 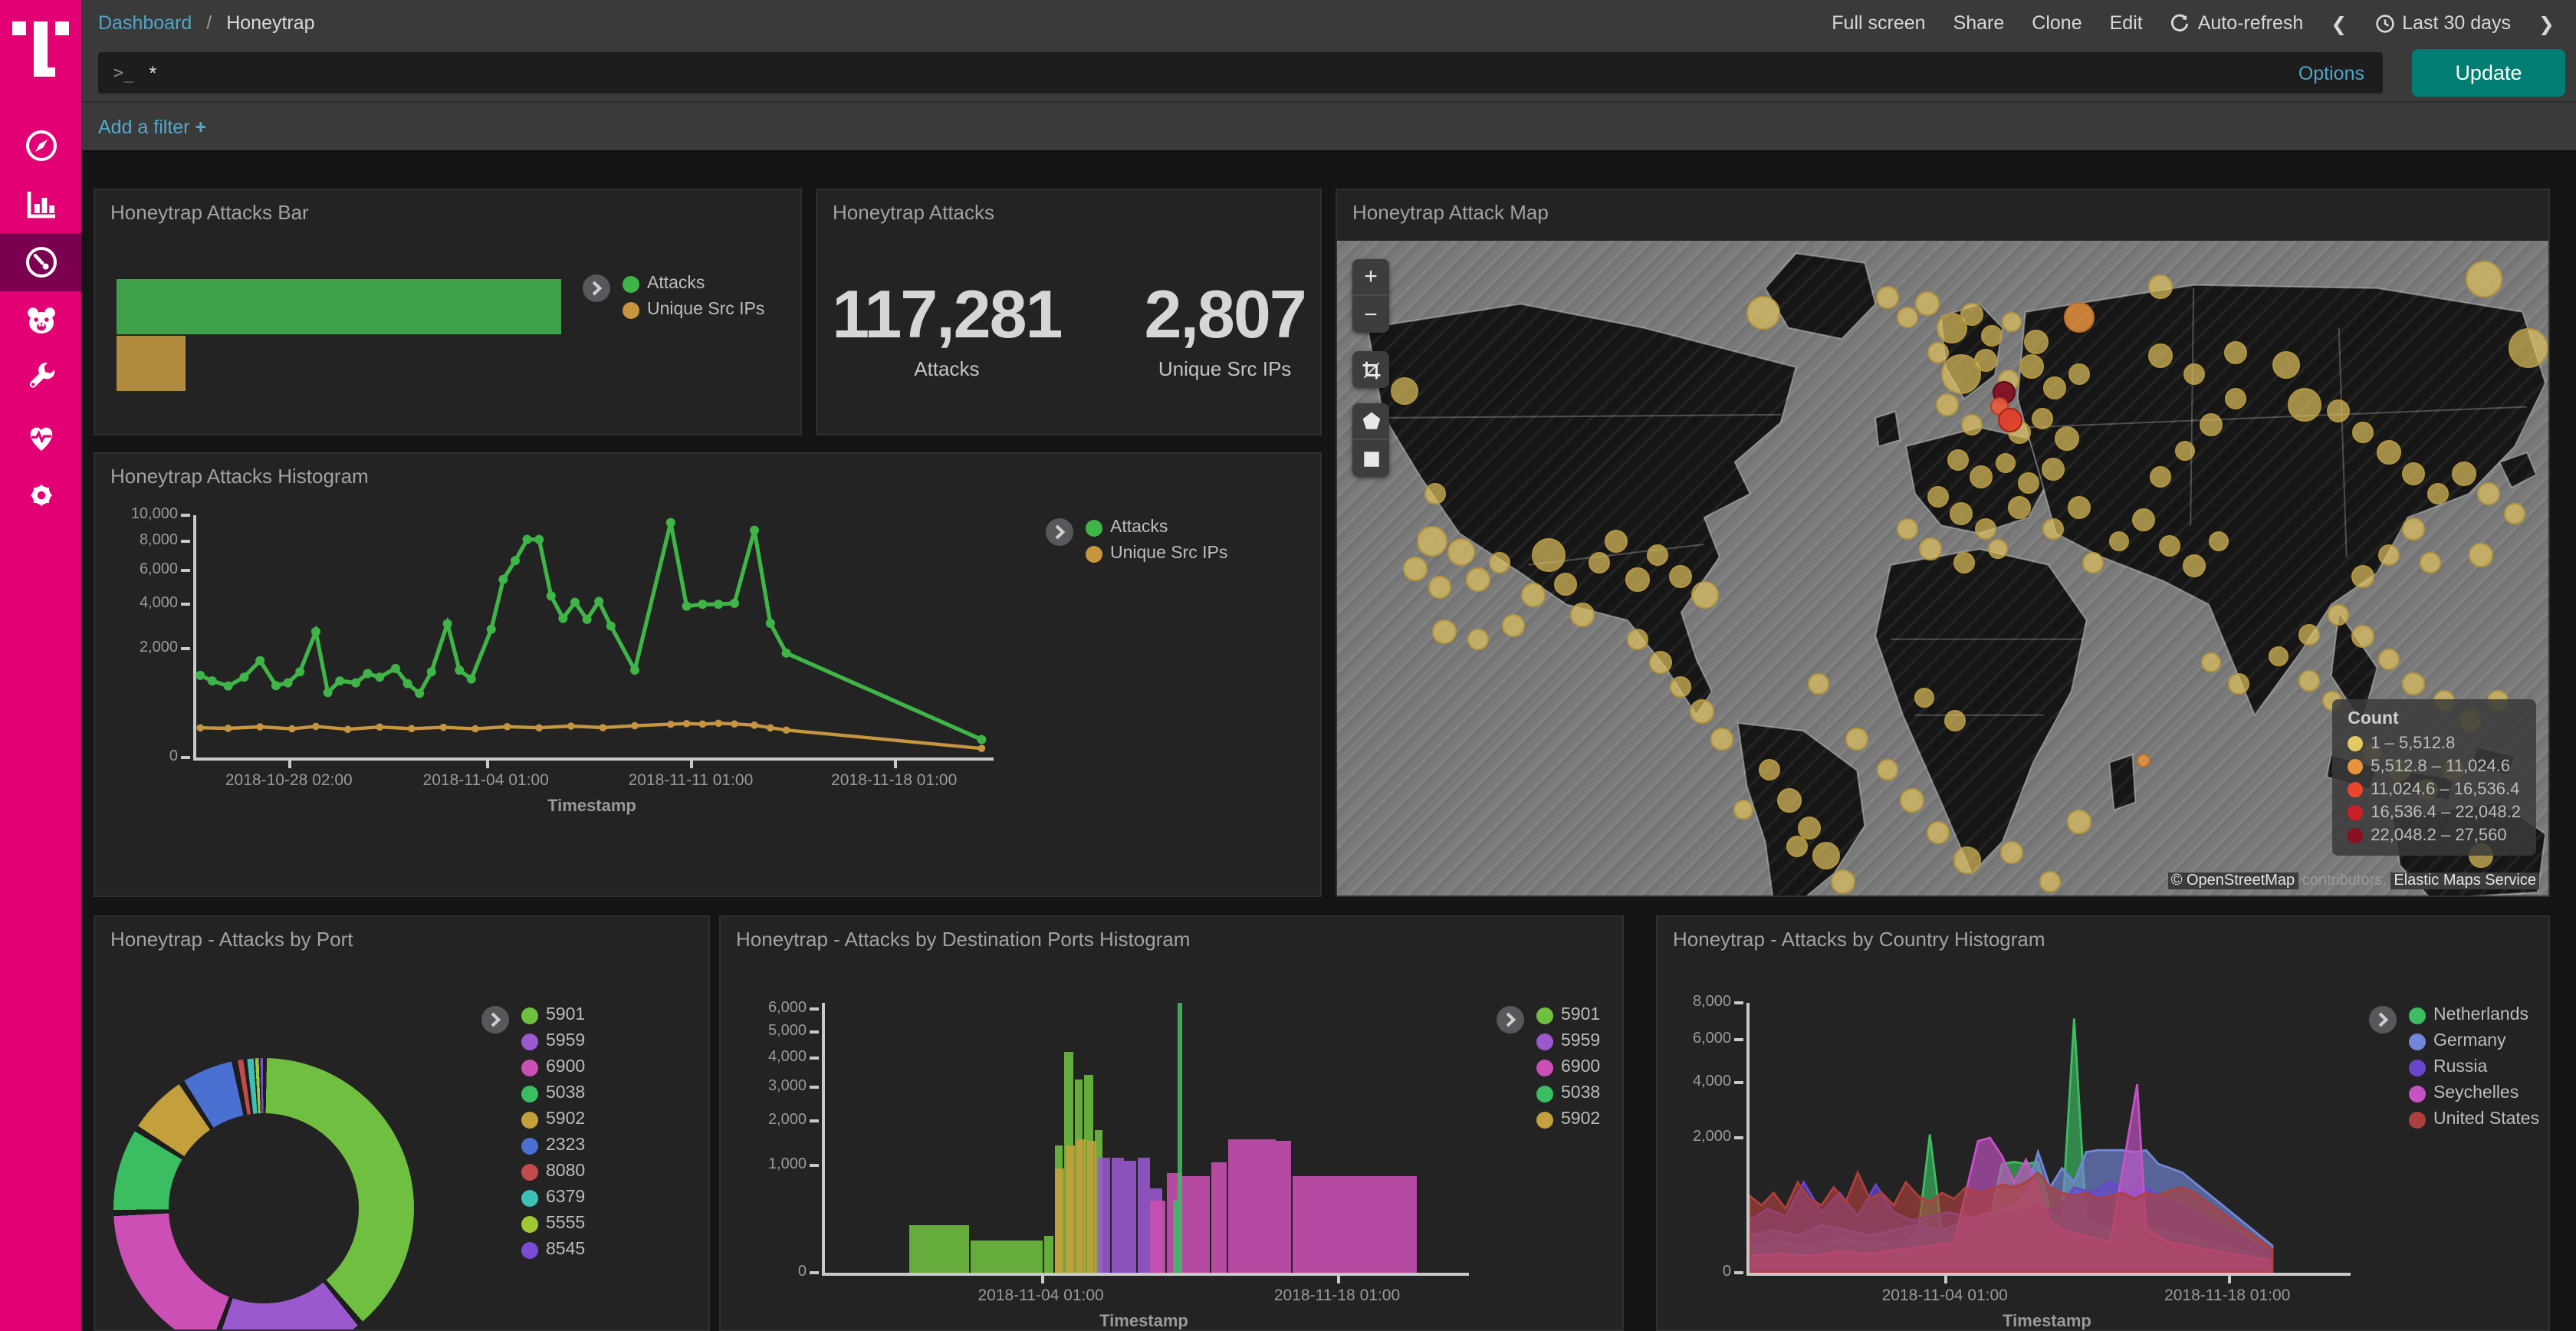 What do you see at coordinates (1568, 1041) in the screenshot?
I see `legend-item-5959: 5959` at bounding box center [1568, 1041].